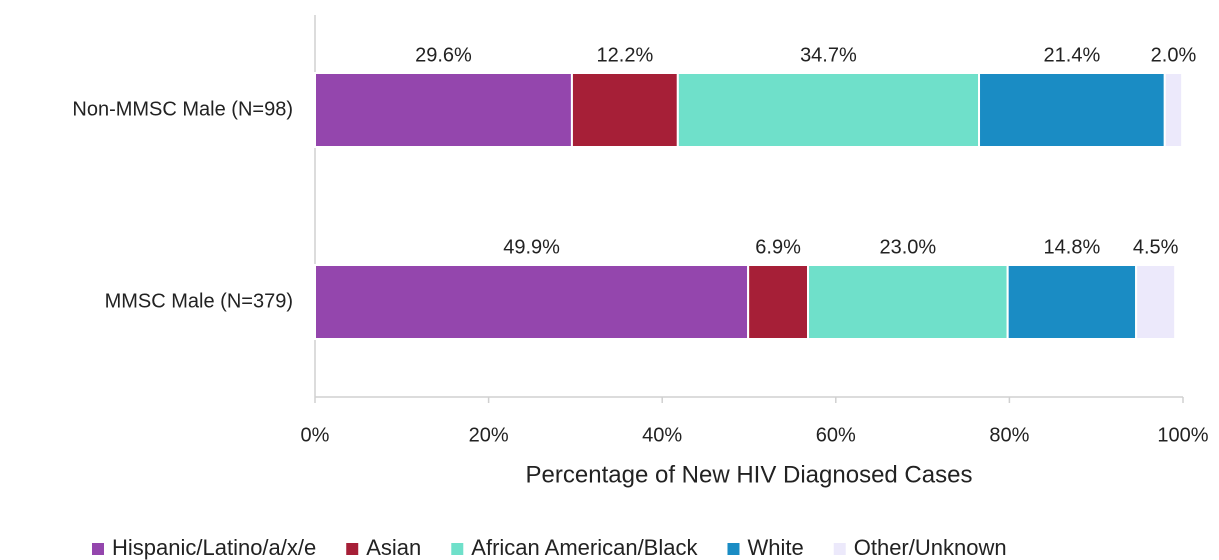 The width and height of the screenshot is (1219, 560). What do you see at coordinates (1174, 55) in the screenshot?
I see `data-label: 2.0%` at bounding box center [1174, 55].